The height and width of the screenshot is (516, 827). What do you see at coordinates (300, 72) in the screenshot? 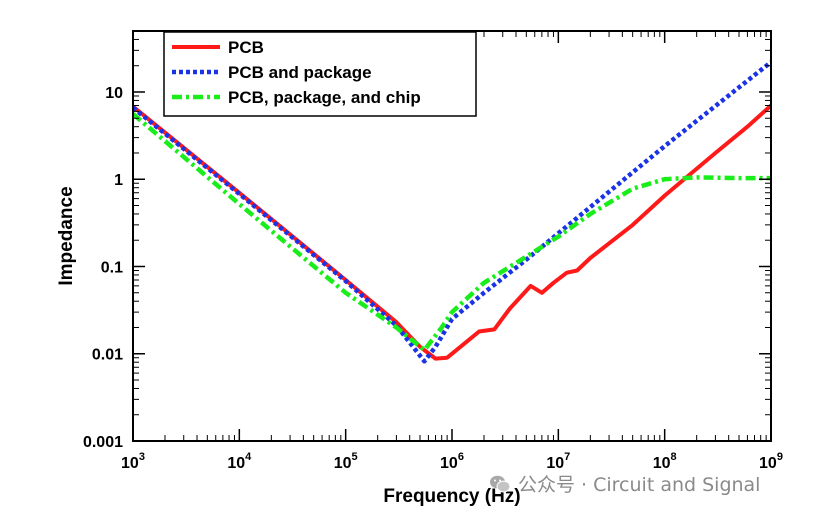
I see `legend-label-2: PCB and package` at bounding box center [300, 72].